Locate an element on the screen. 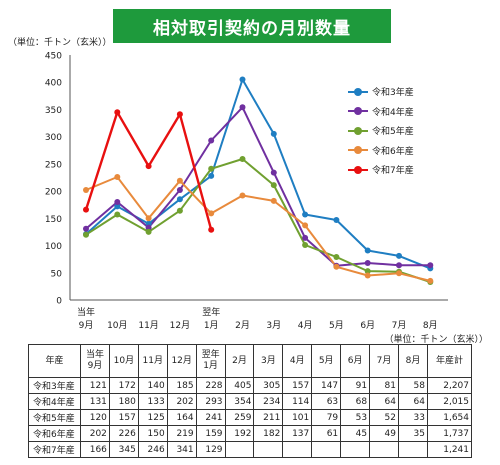  x-tick-label: 7月 is located at coordinates (399, 325).